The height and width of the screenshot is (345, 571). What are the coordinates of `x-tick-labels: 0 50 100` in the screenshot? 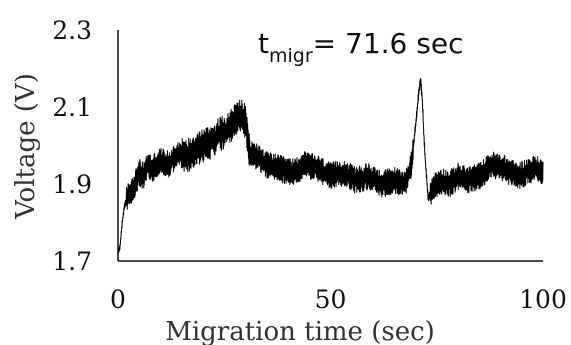 It's located at (338, 299).